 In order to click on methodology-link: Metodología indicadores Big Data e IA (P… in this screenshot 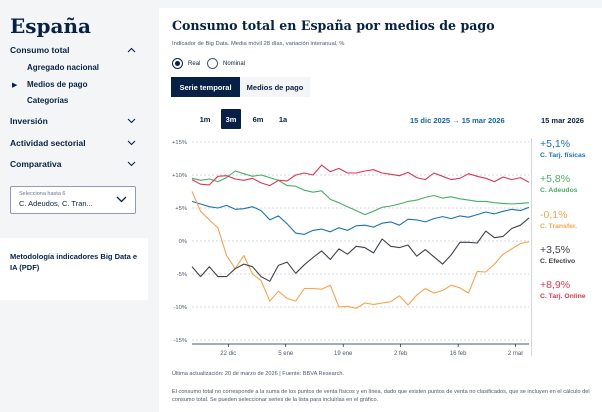, I will do `click(74, 269)`.